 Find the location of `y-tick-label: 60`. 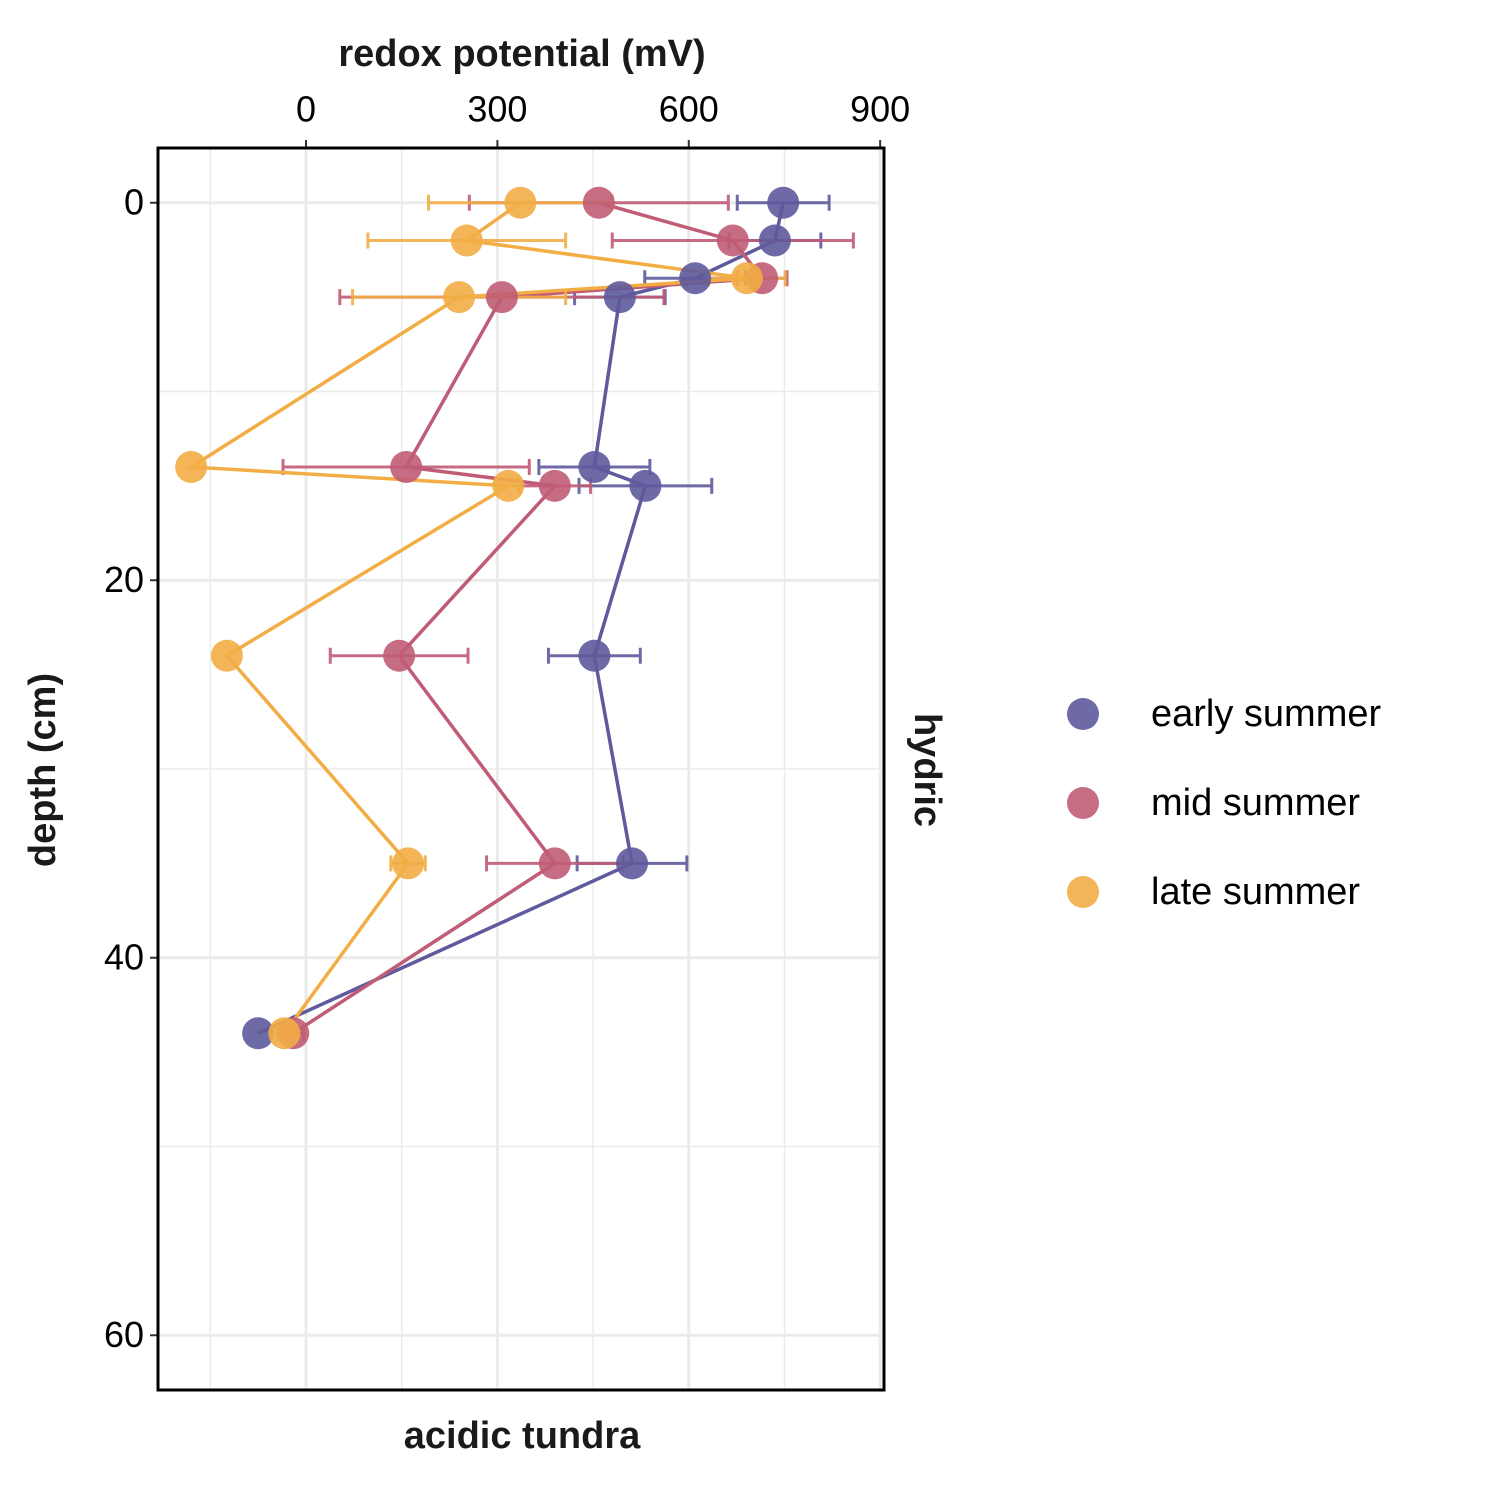

y-tick-label: 60 is located at coordinates (124, 1334).